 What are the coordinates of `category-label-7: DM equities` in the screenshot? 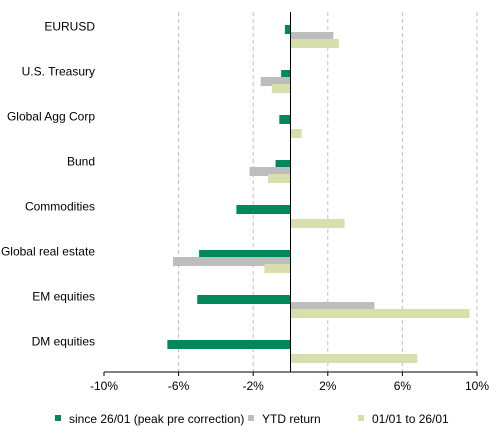 It's located at (63, 342).